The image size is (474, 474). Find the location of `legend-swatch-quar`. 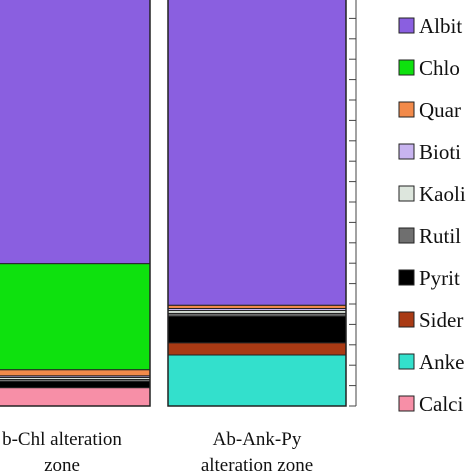

legend-swatch-quar is located at coordinates (406, 109).